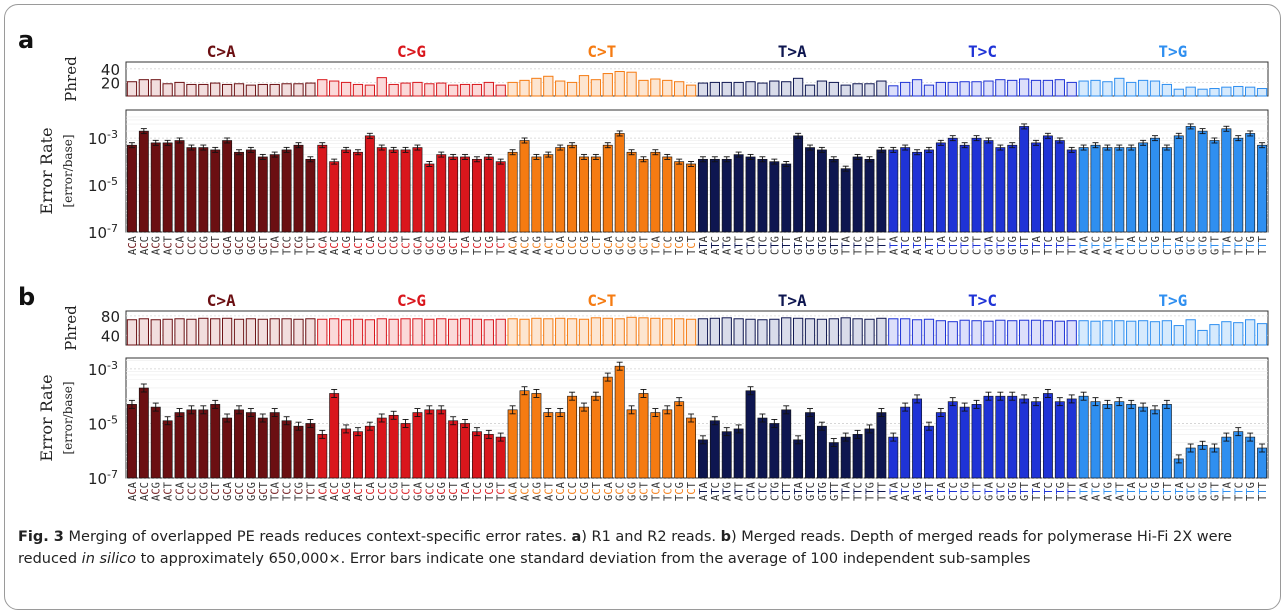  What do you see at coordinates (1013, 491) in the screenshot?
I see `context-tick-label: GTG` at bounding box center [1013, 491].